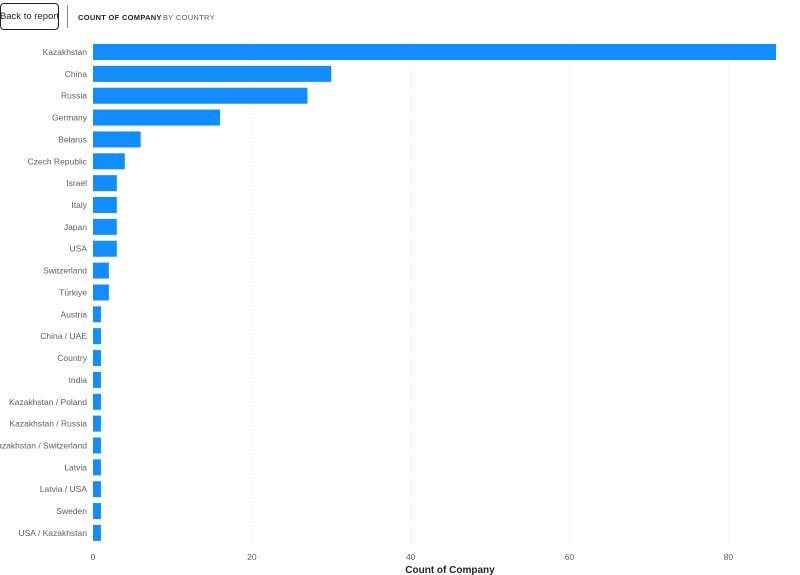  What do you see at coordinates (65, 271) in the screenshot?
I see `category-label: Switzerland` at bounding box center [65, 271].